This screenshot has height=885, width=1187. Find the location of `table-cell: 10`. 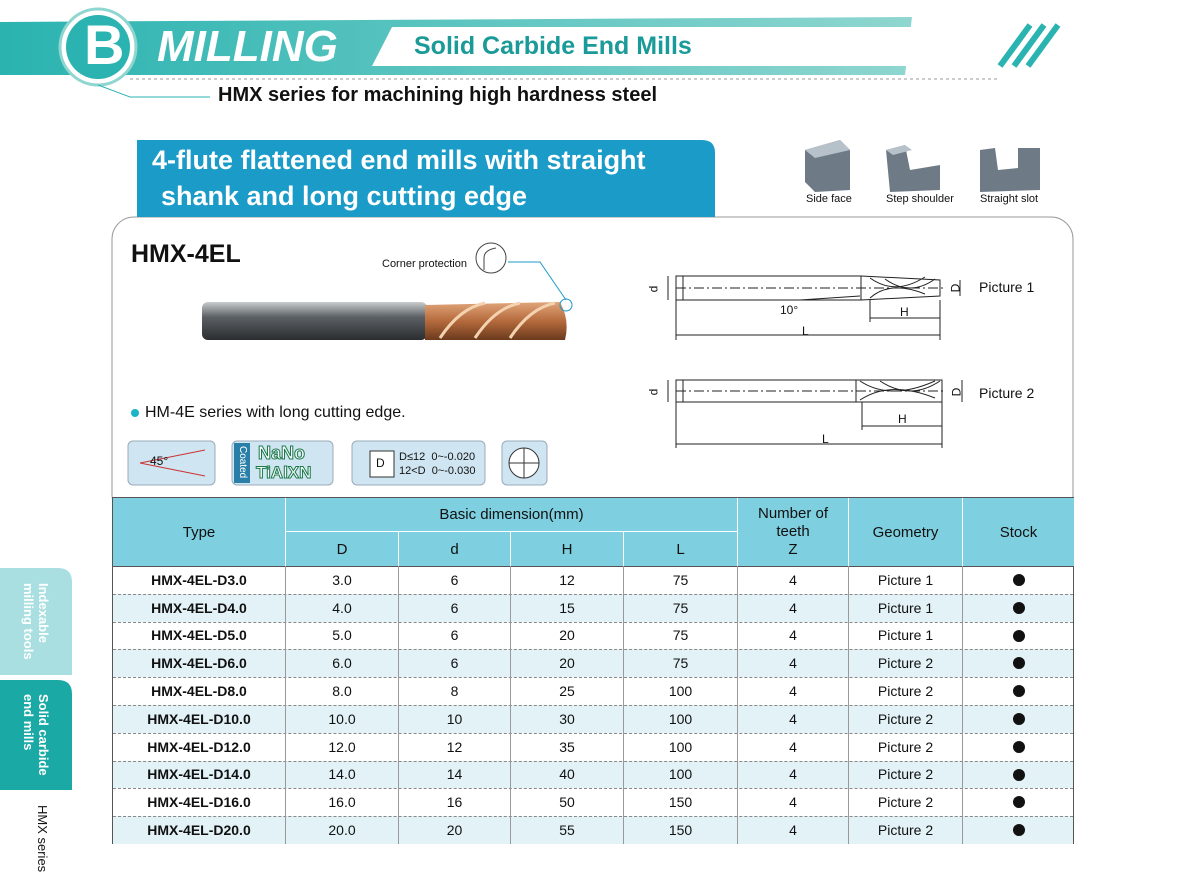

table-cell: 10 is located at coordinates (455, 719).